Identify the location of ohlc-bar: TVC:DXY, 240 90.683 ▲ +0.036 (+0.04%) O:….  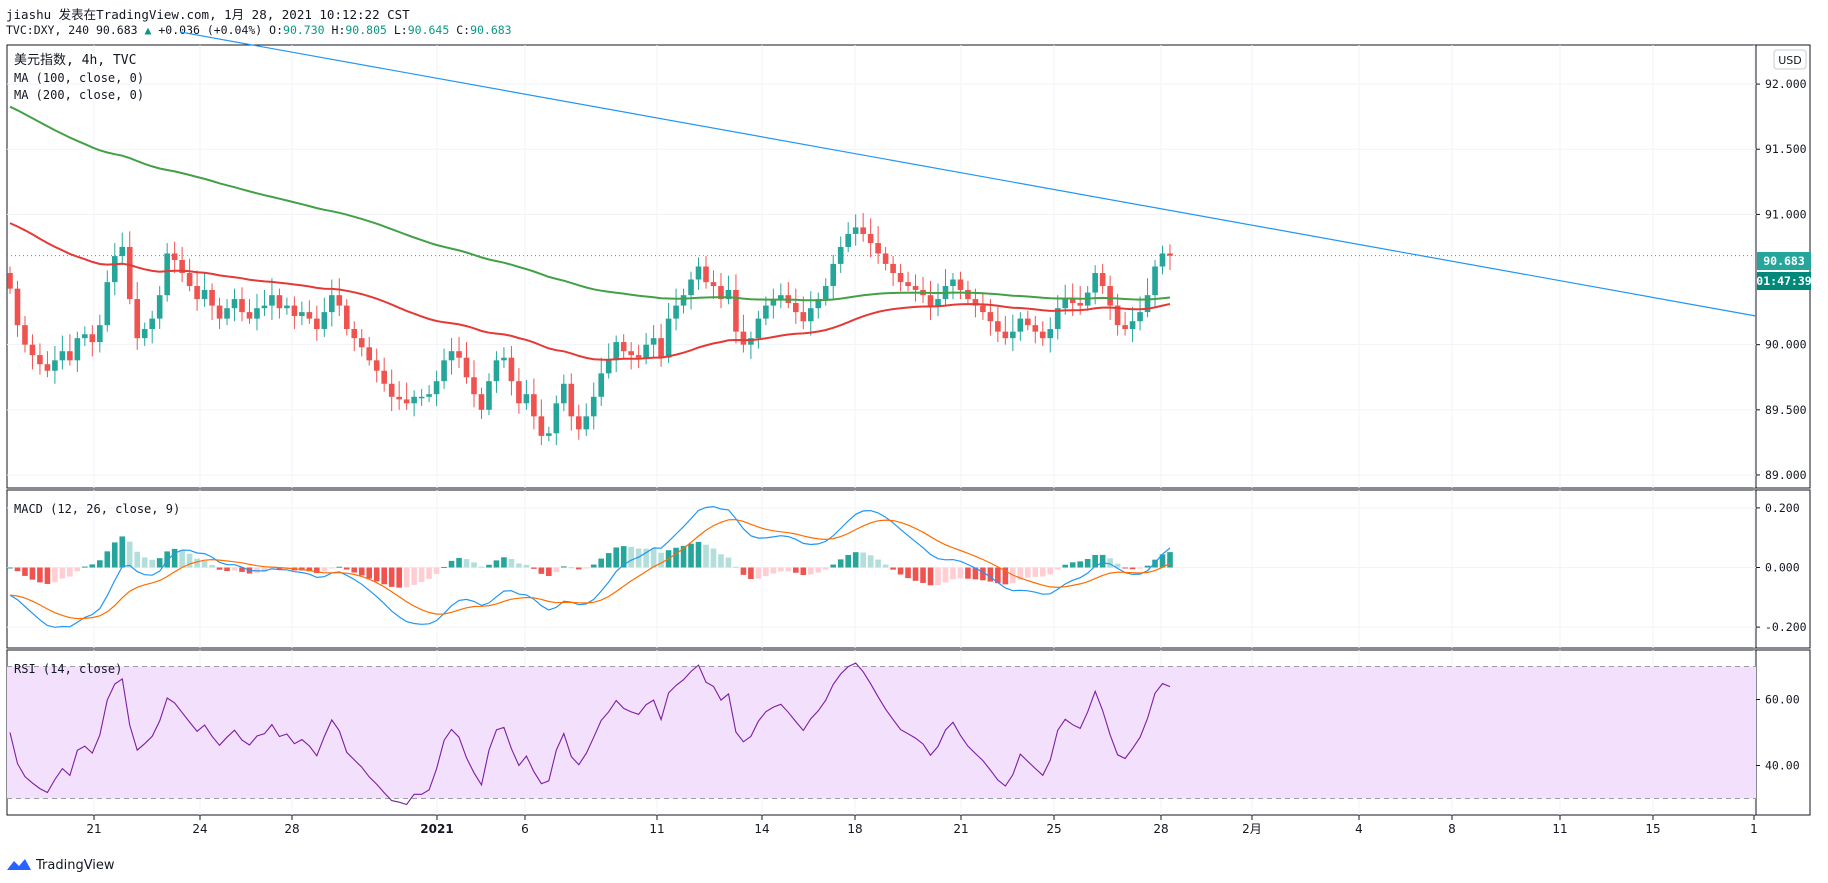
(259, 30).